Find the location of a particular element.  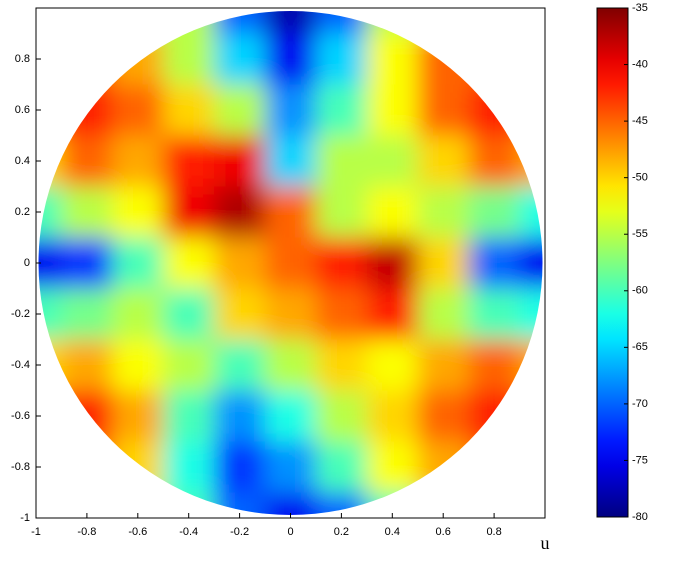

y-tick-label: 0.2 is located at coordinates (22, 212).